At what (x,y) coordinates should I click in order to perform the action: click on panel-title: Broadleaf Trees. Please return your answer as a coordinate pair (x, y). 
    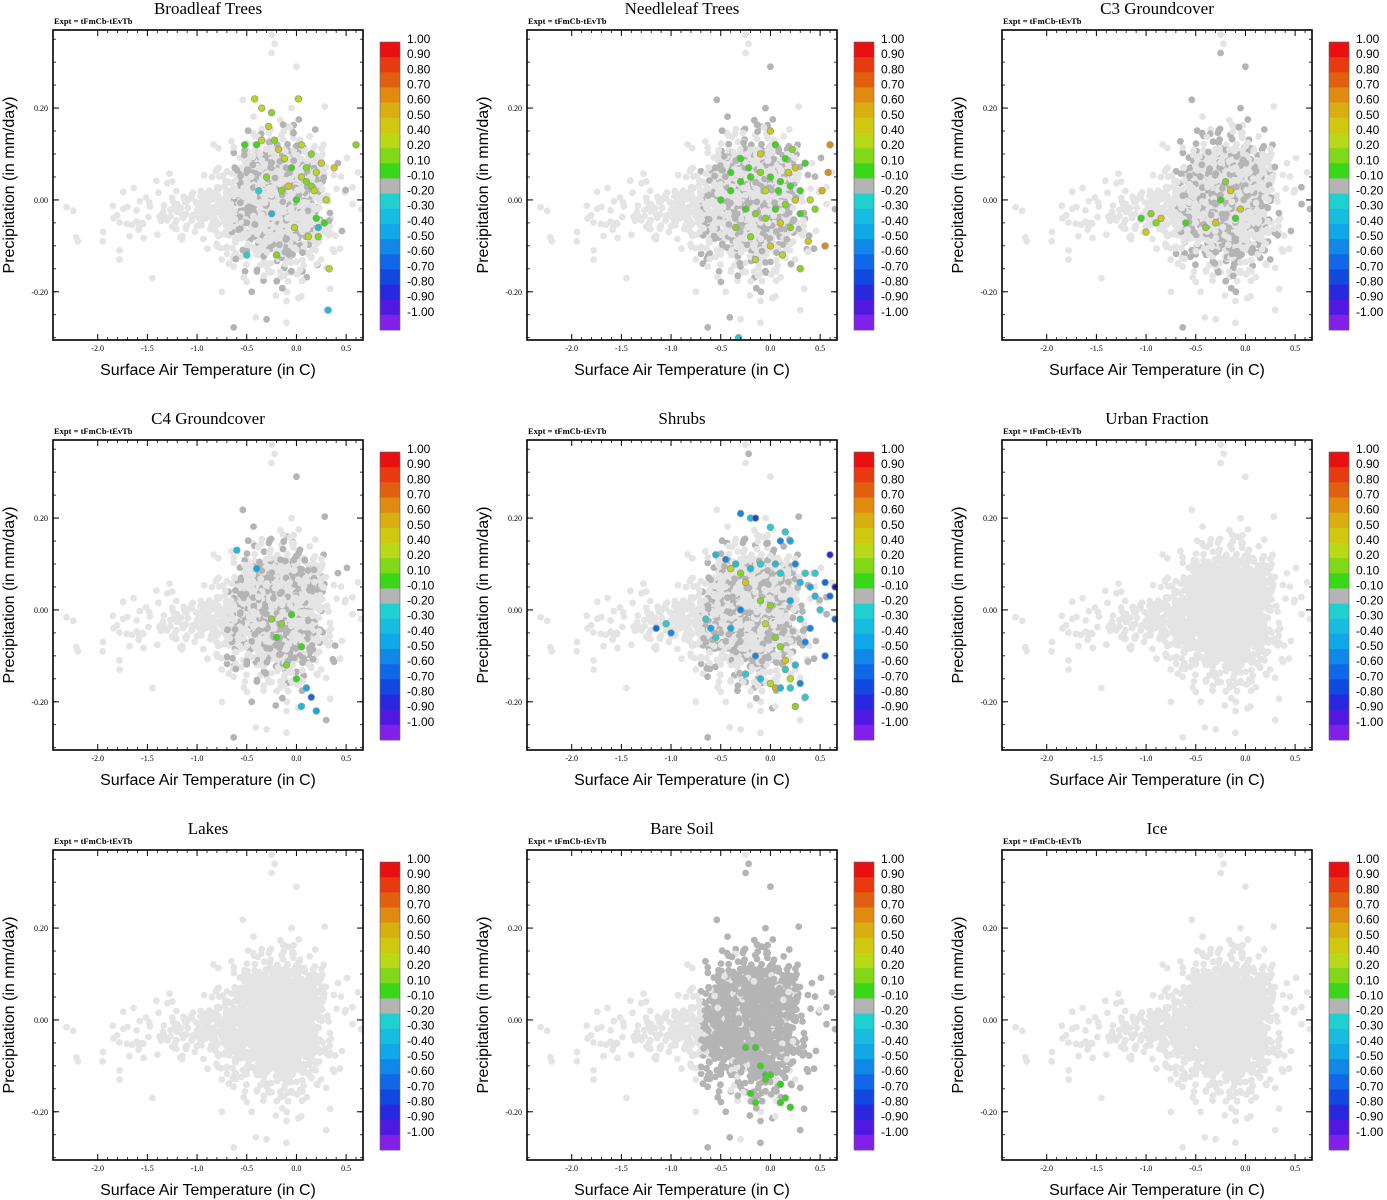
    Looking at the image, I should click on (208, 9).